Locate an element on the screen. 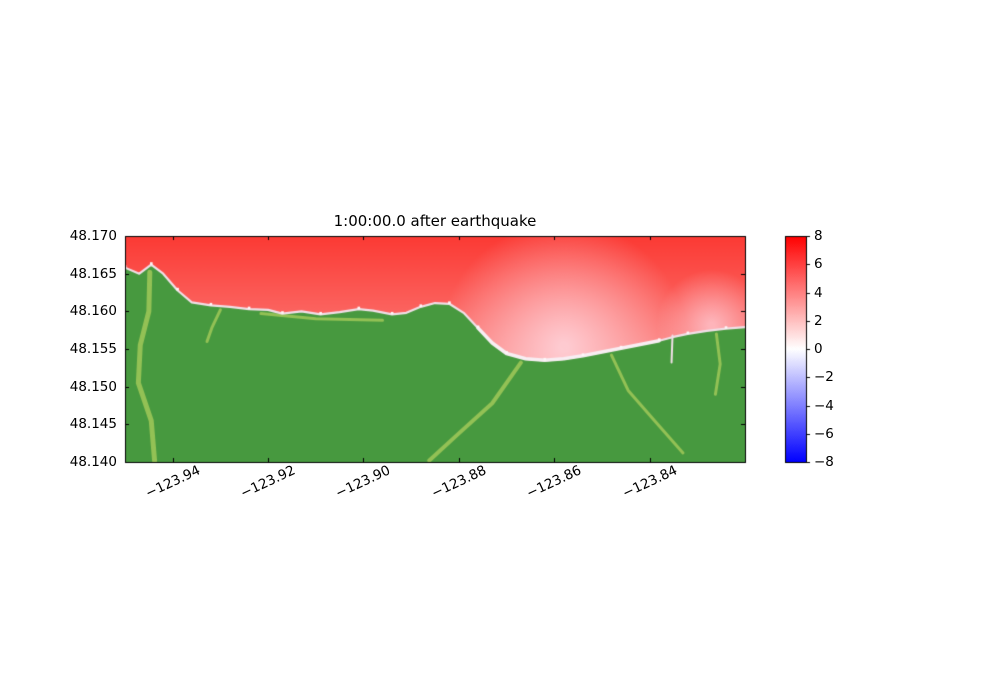 The height and width of the screenshot is (700, 1000). colorbar-tick-label: −4 is located at coordinates (824, 405).